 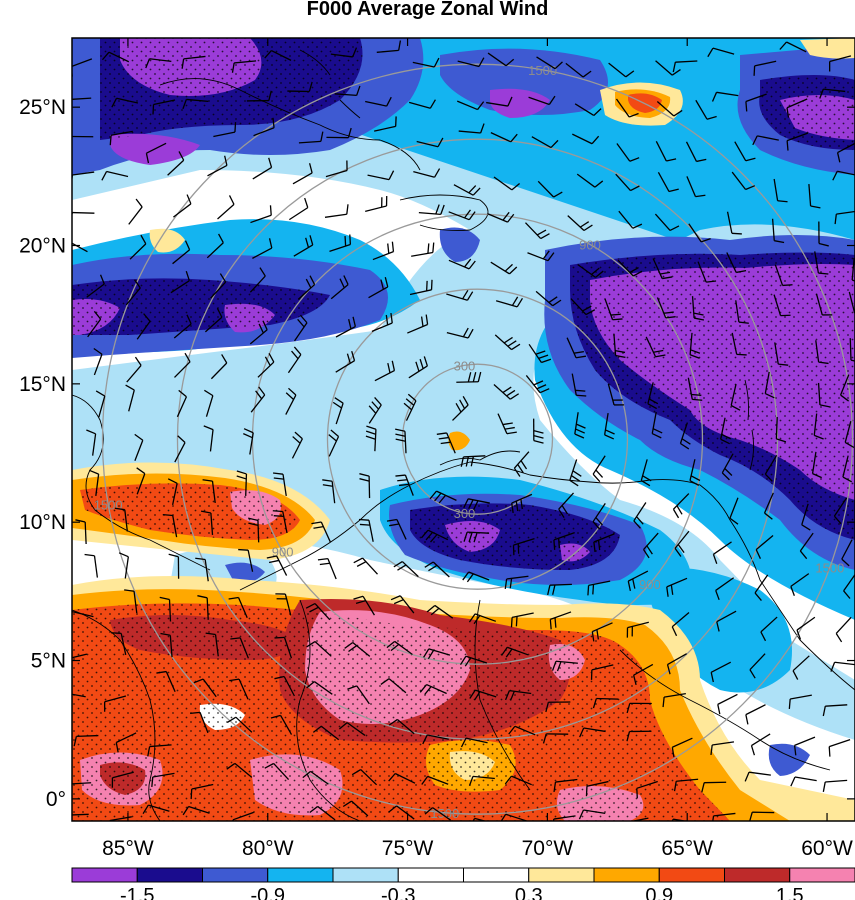 What do you see at coordinates (116, 715) in the screenshot?
I see `coast-pacific` at bounding box center [116, 715].